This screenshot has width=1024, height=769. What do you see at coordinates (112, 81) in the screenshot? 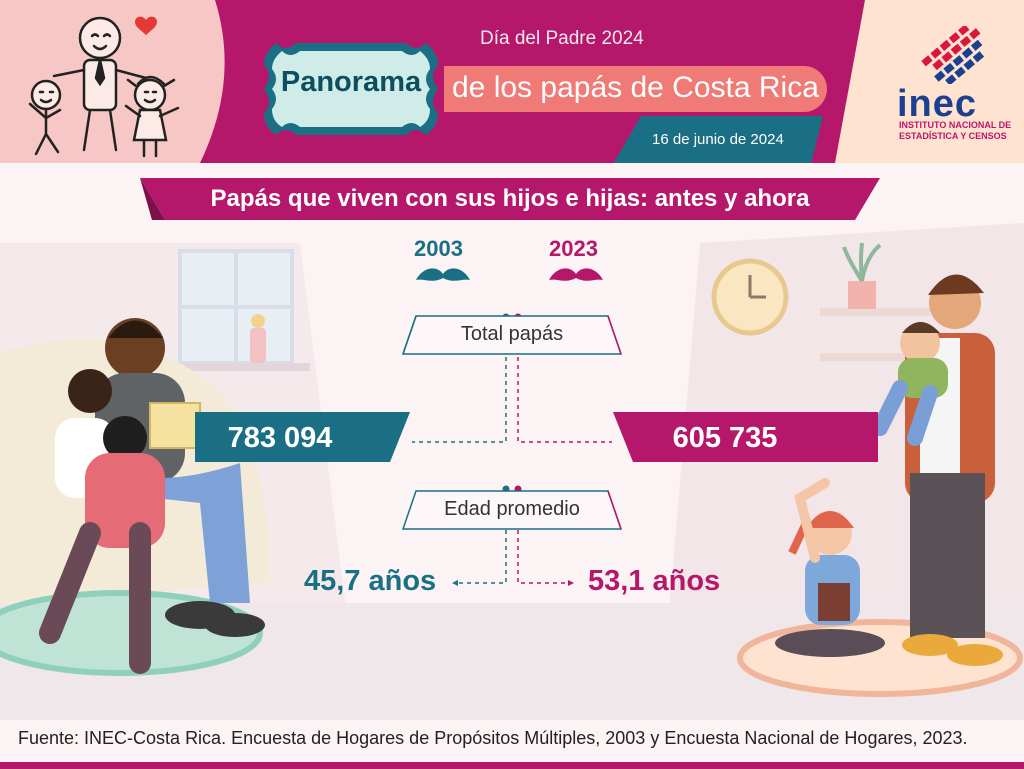
I see `family-drawing-illustration` at bounding box center [112, 81].